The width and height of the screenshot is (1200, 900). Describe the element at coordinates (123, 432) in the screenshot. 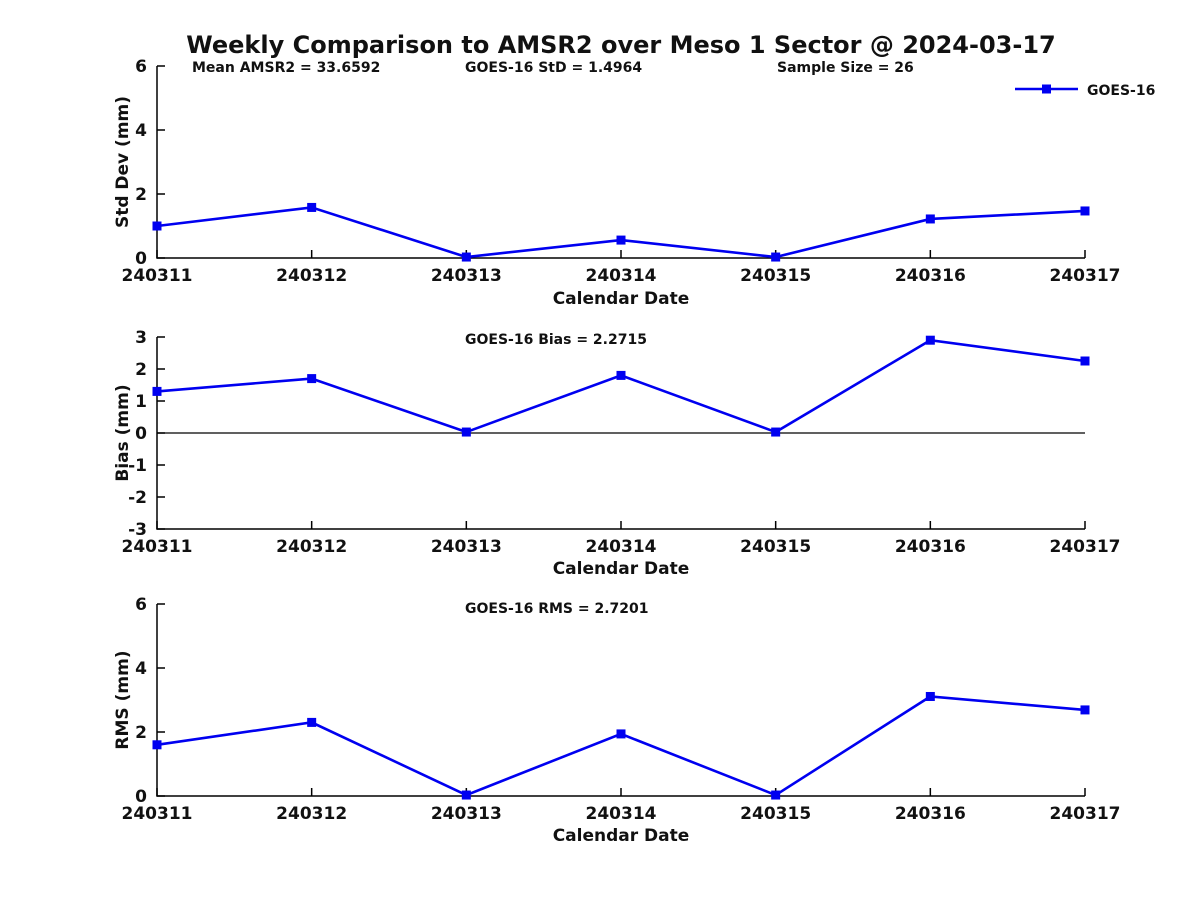

I see `ylabel-bias: Bias (mm)` at that location.